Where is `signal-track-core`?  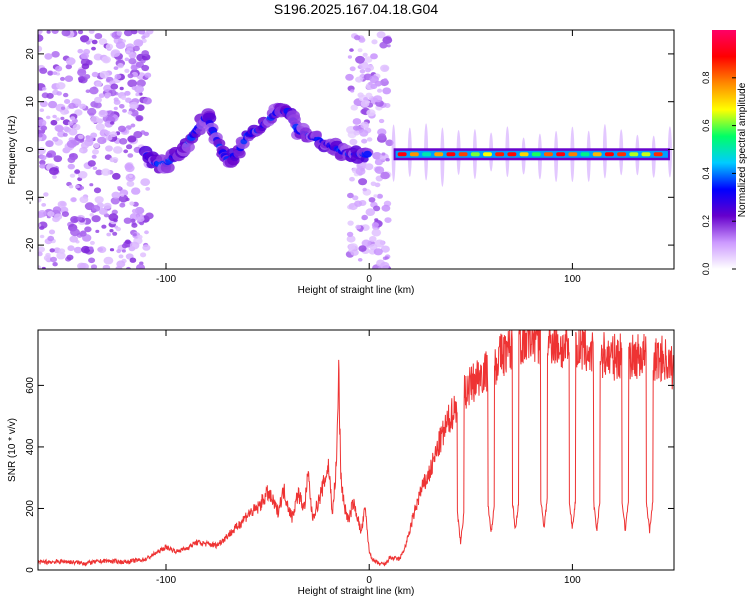 signal-track-core is located at coordinates (367, 154).